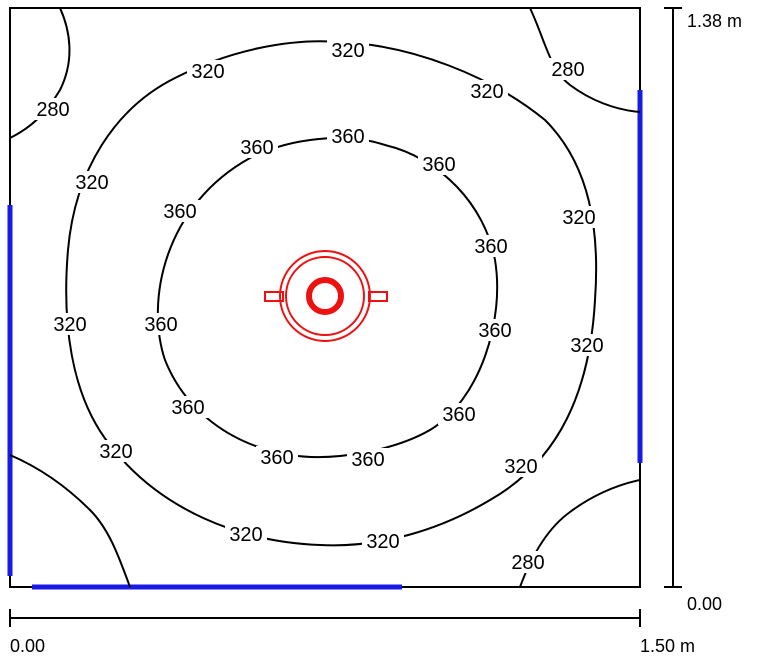 Image resolution: width=758 pixels, height=658 pixels. Describe the element at coordinates (714, 21) in the screenshot. I see `y-extent-label: 1.38 m` at that location.